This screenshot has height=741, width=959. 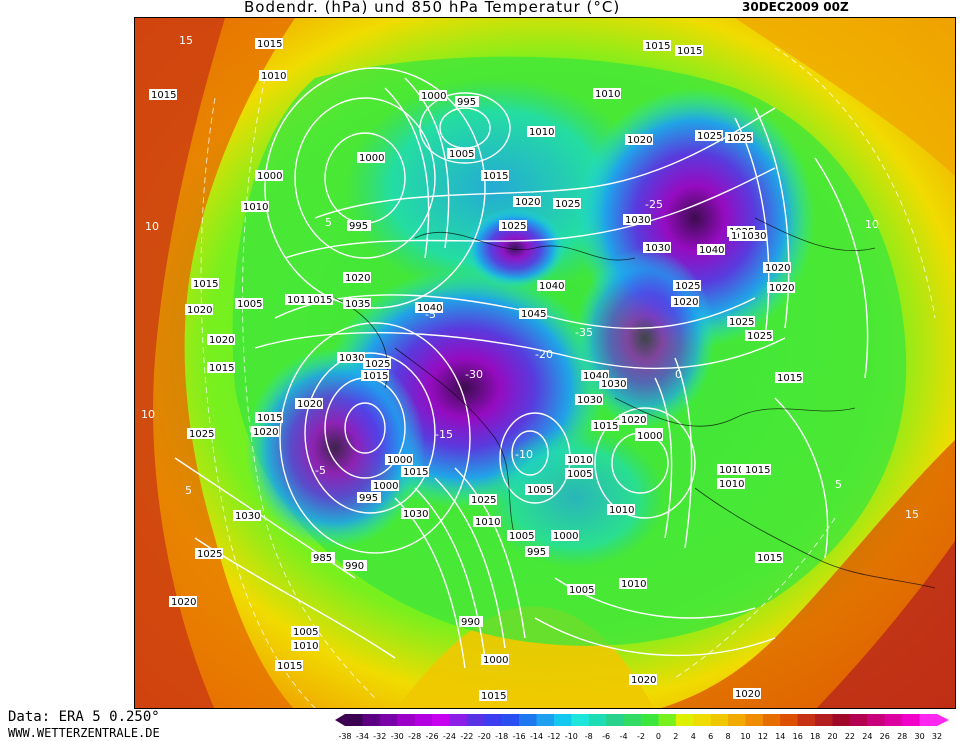 What do you see at coordinates (519, 736) in the screenshot?
I see `legend-tick-label: -16` at bounding box center [519, 736].